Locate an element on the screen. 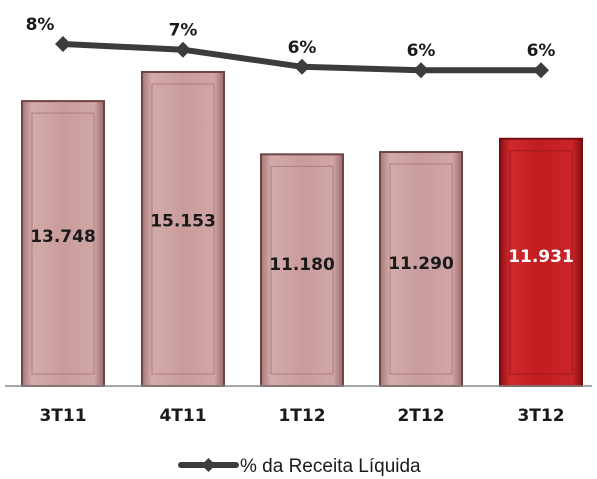 The height and width of the screenshot is (479, 597). category-label: 3T12 is located at coordinates (540, 416).